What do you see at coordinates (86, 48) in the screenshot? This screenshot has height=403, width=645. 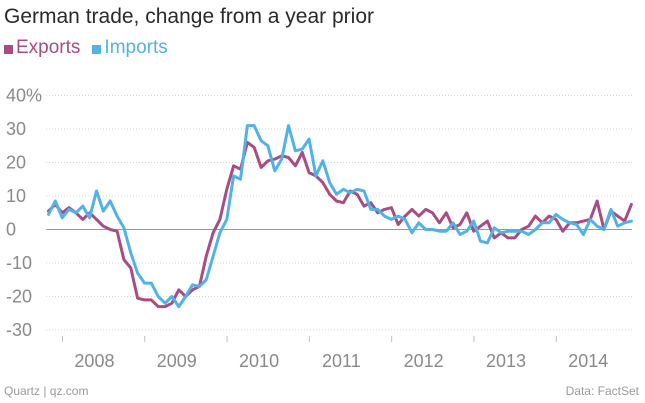 I see `legend: Exports Imports` at bounding box center [86, 48].